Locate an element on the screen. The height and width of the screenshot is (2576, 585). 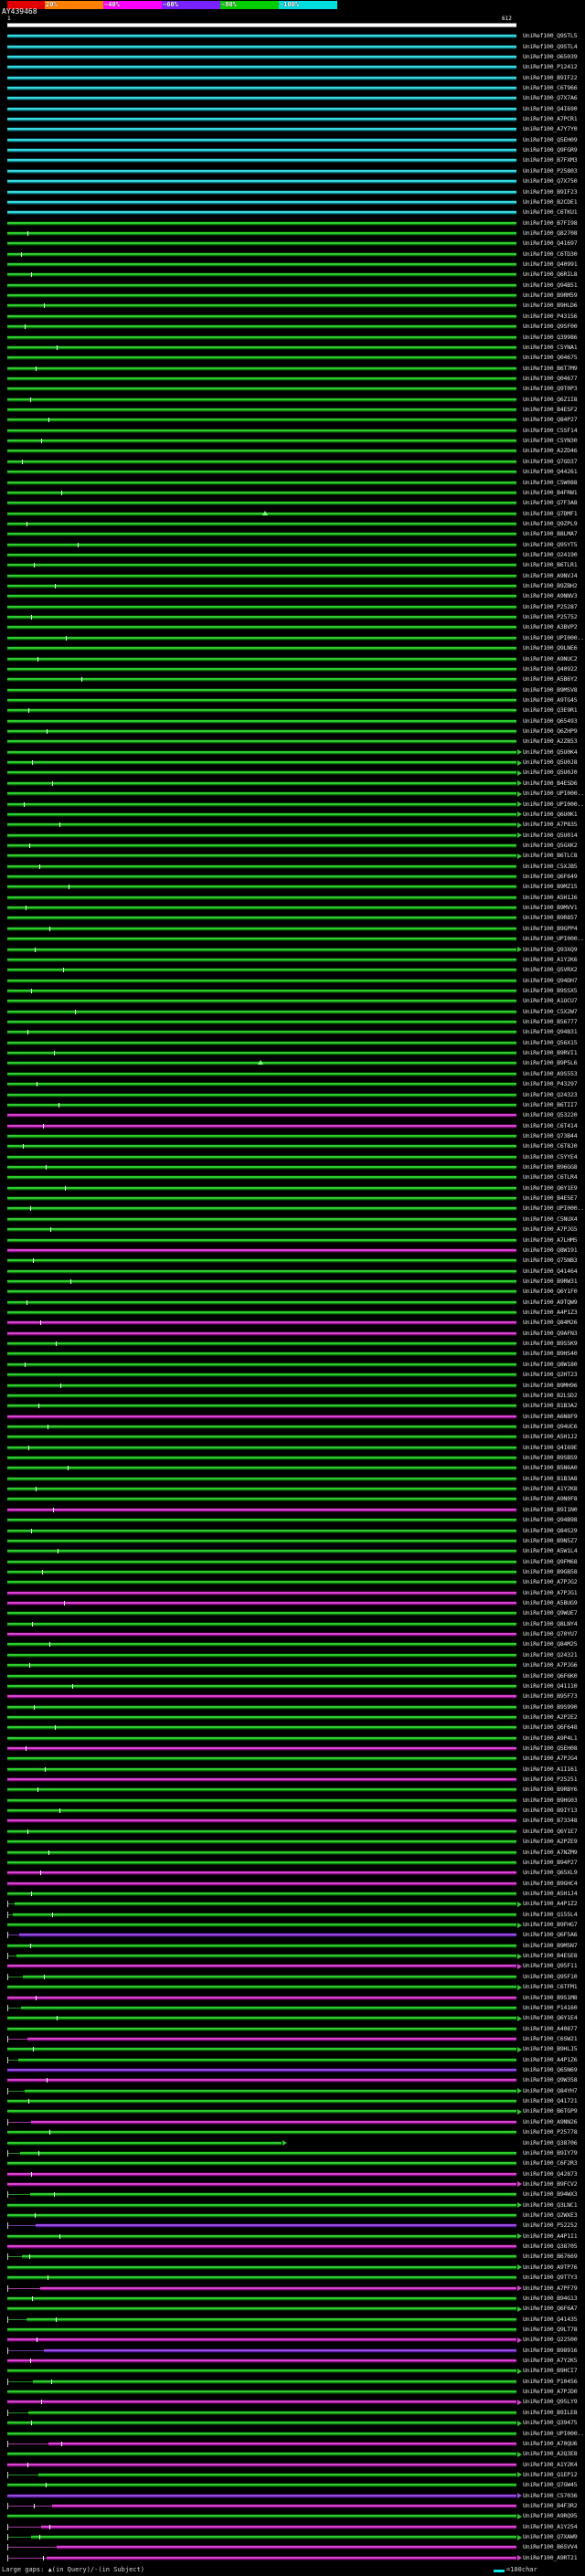
alignment-row: UniRef100_B5N6A0 is located at coordinates (293, 1468).